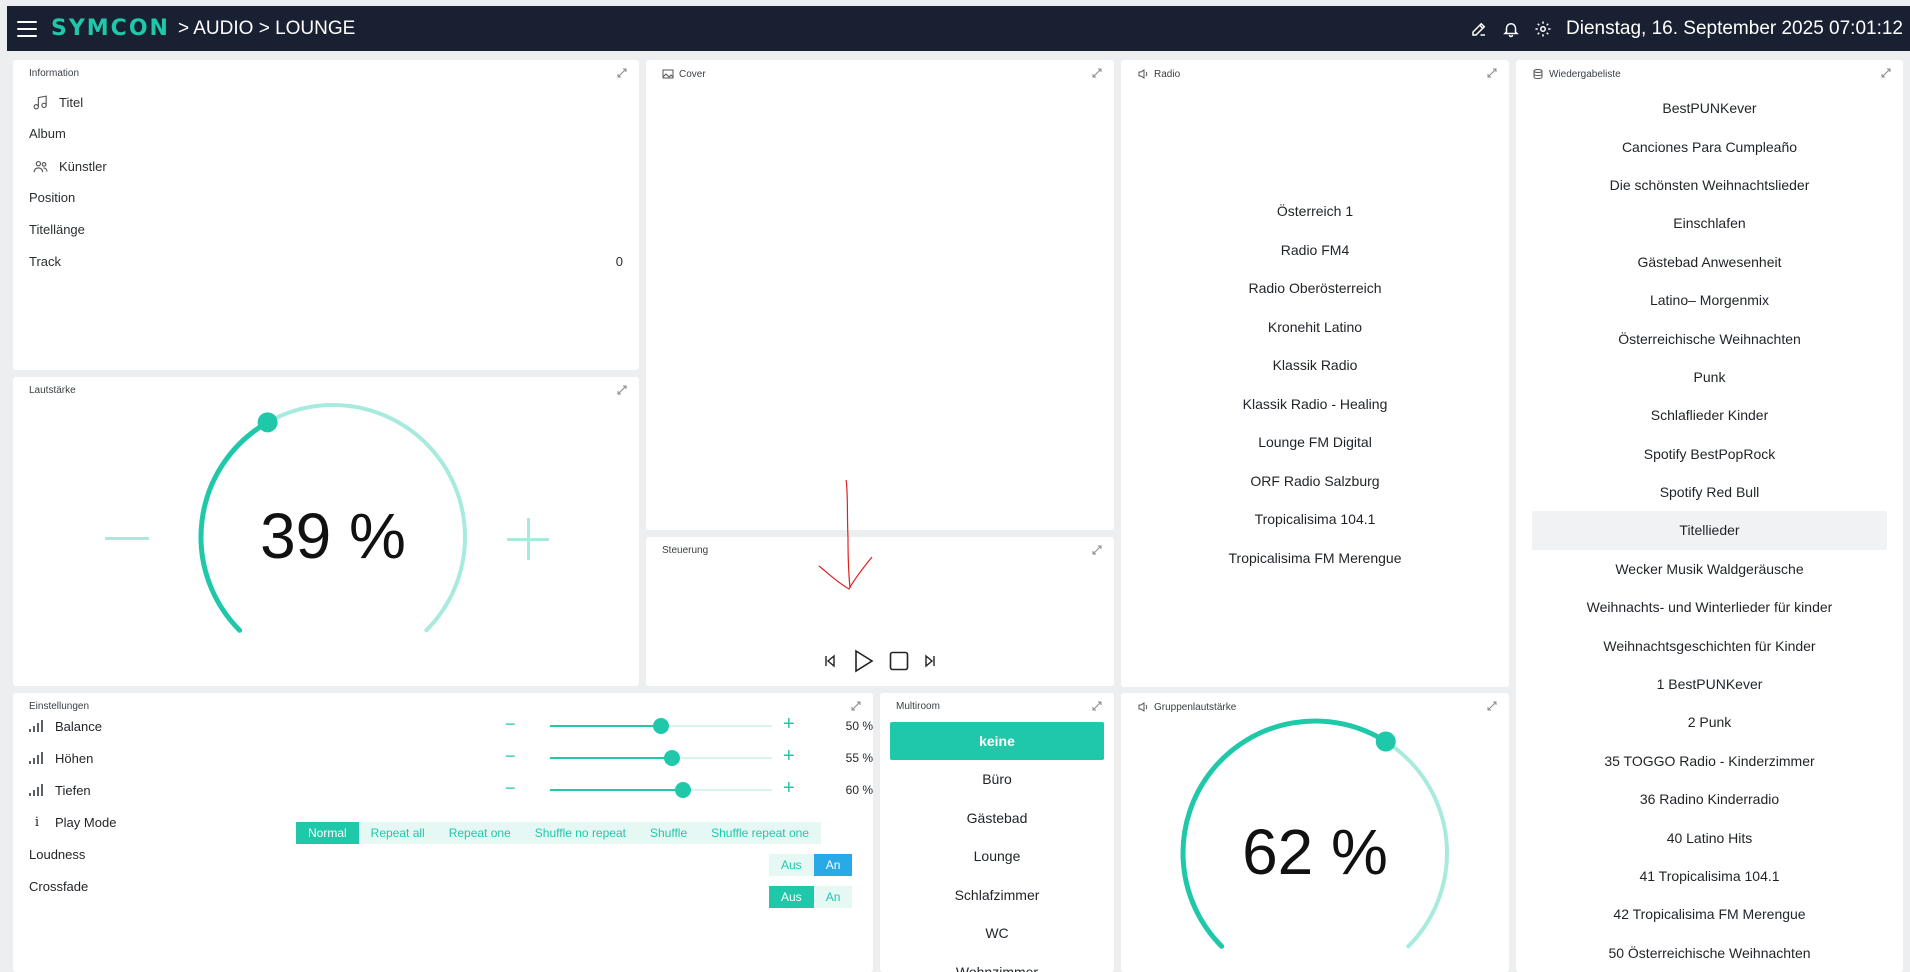 Image resolution: width=1910 pixels, height=972 pixels. What do you see at coordinates (997, 968) in the screenshot?
I see `multiroom-item: Wohnzimmer` at bounding box center [997, 968].